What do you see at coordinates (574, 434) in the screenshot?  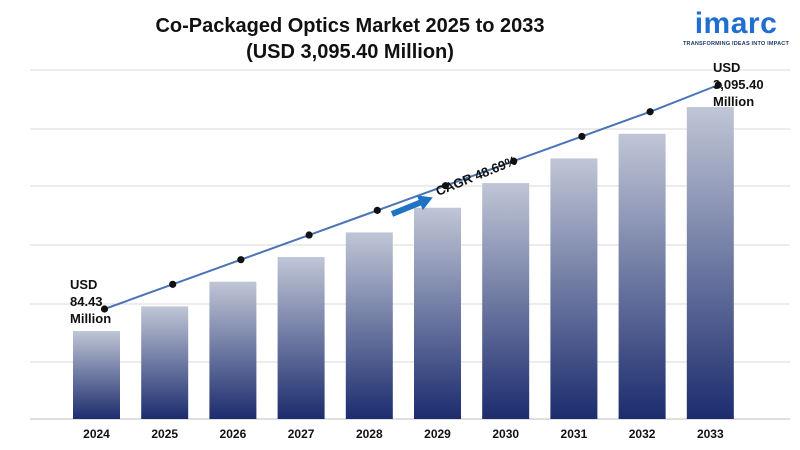 I see `x-tick-2031: 2031` at bounding box center [574, 434].